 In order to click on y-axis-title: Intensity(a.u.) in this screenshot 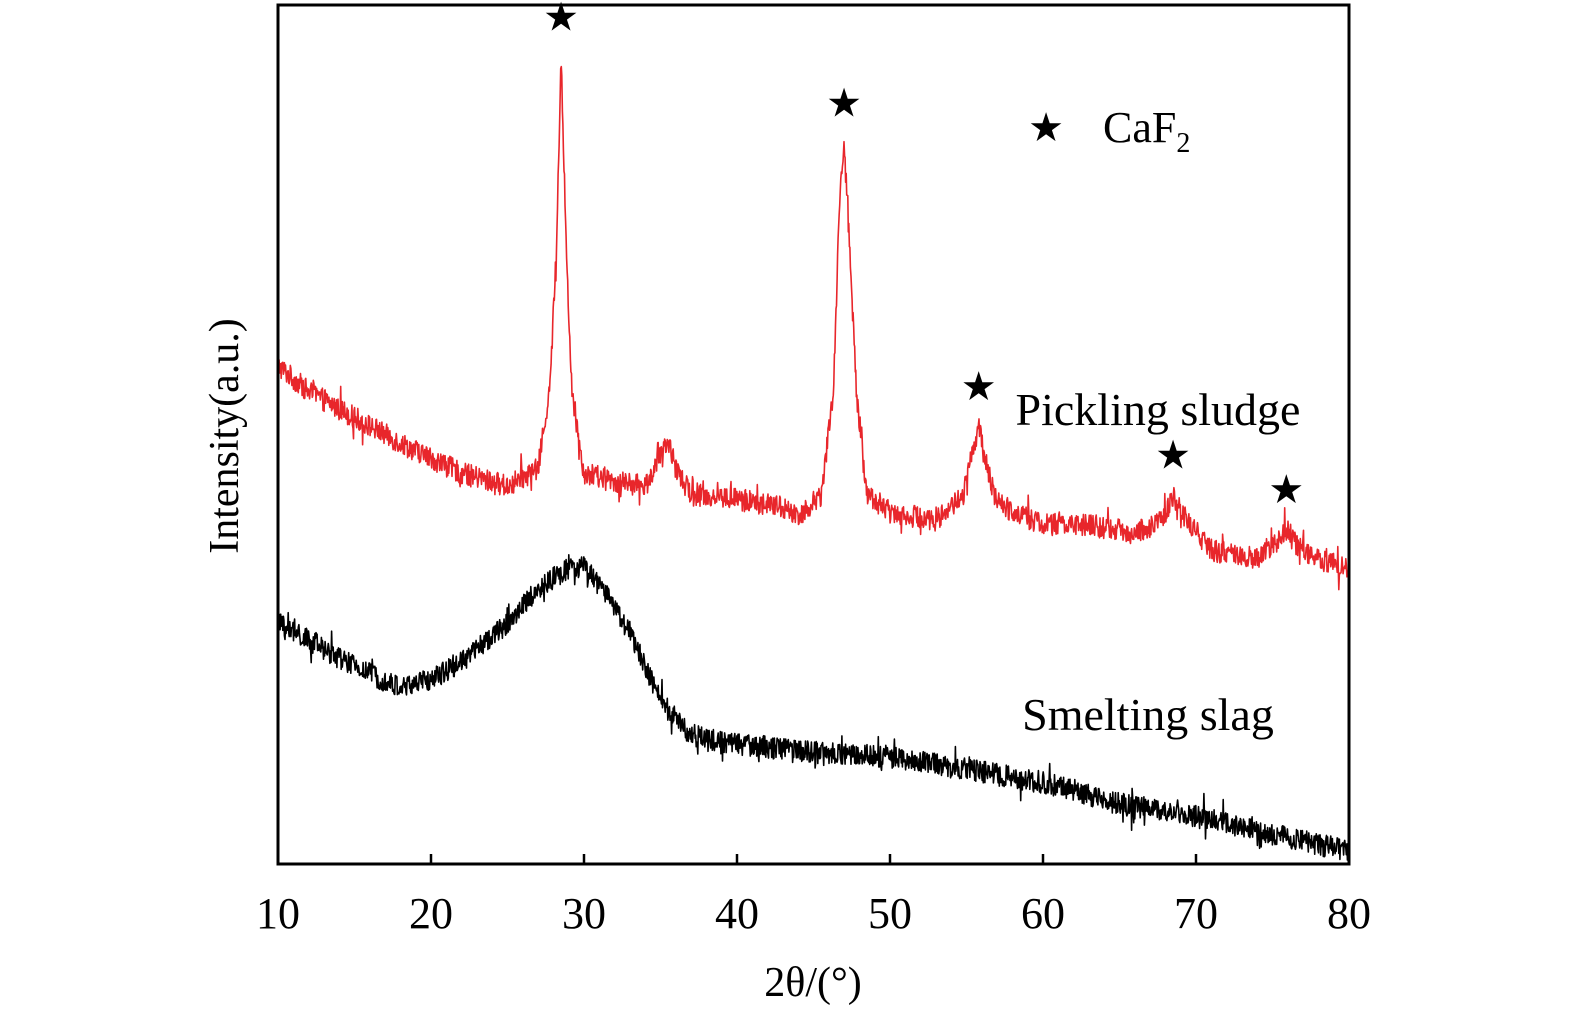, I will do `click(225, 436)`.